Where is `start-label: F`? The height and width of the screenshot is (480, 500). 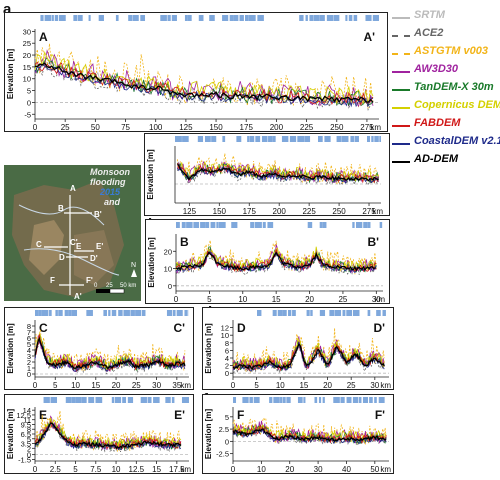
start-label: F is located at coordinates (240, 415).